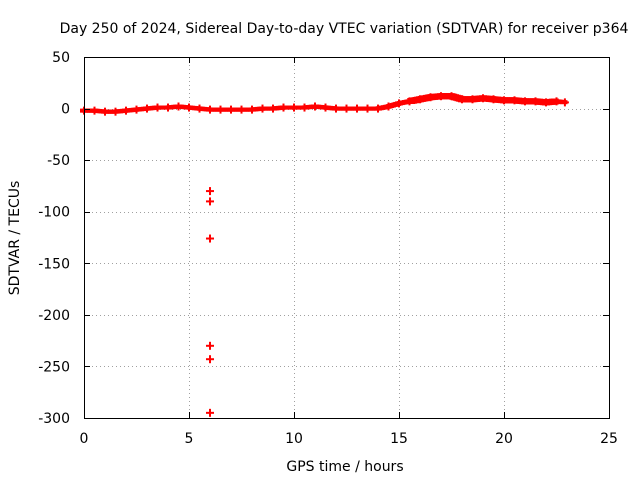 The image size is (640, 480). What do you see at coordinates (15, 238) in the screenshot?
I see `y-axis-label: SDTVAR / TECUs` at bounding box center [15, 238].